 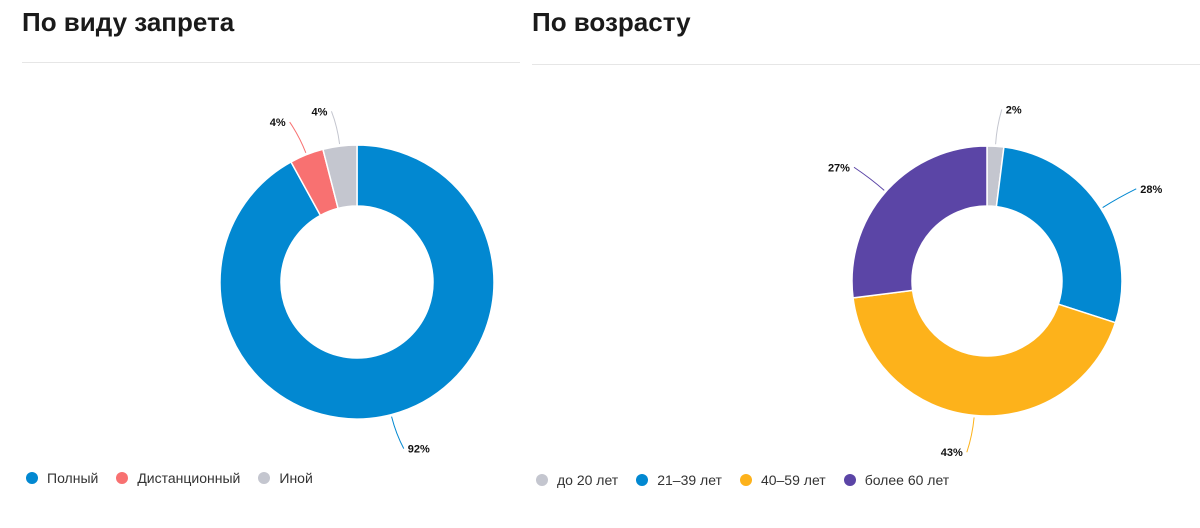 What do you see at coordinates (839, 168) in the screenshot?
I see `data-label-более-60-лет: 27%` at bounding box center [839, 168].